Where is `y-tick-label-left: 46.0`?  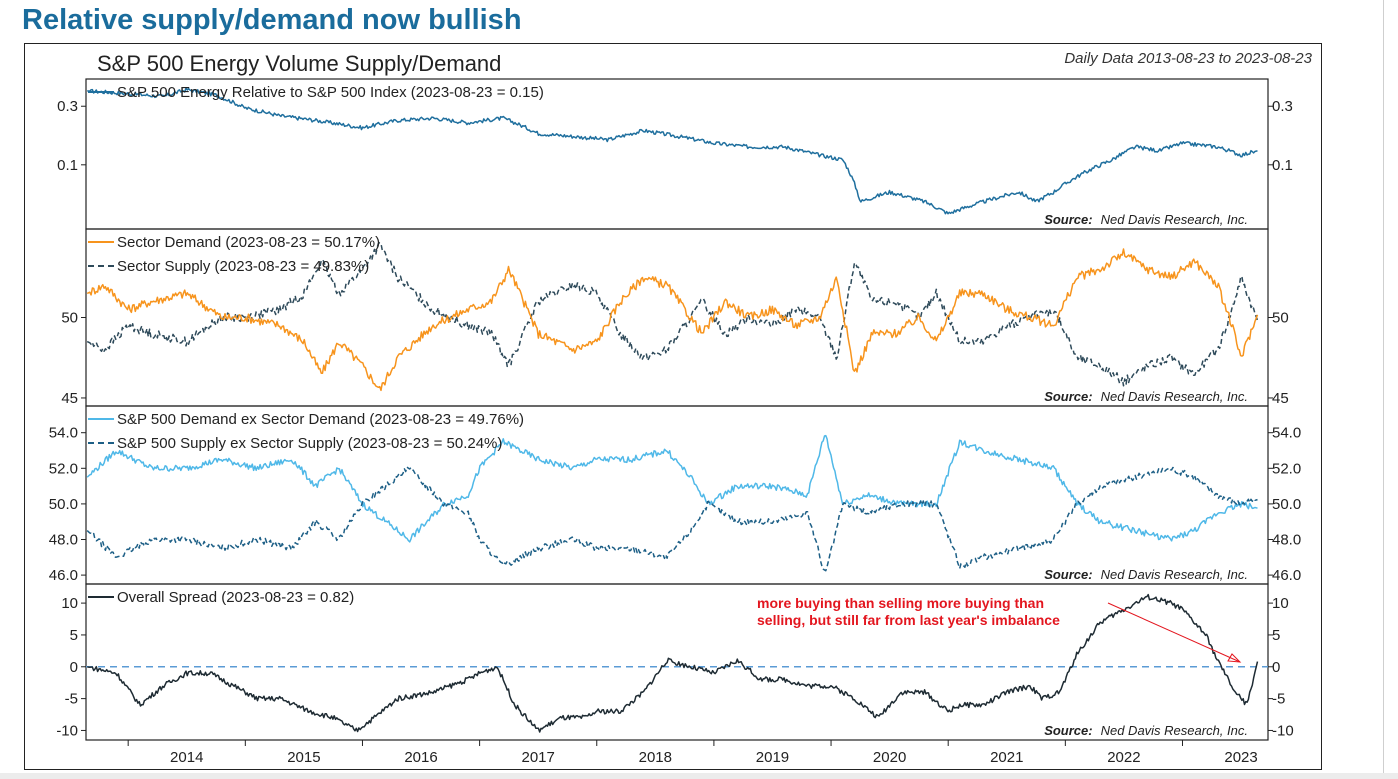 y-tick-label-left: 46.0 is located at coordinates (63, 575).